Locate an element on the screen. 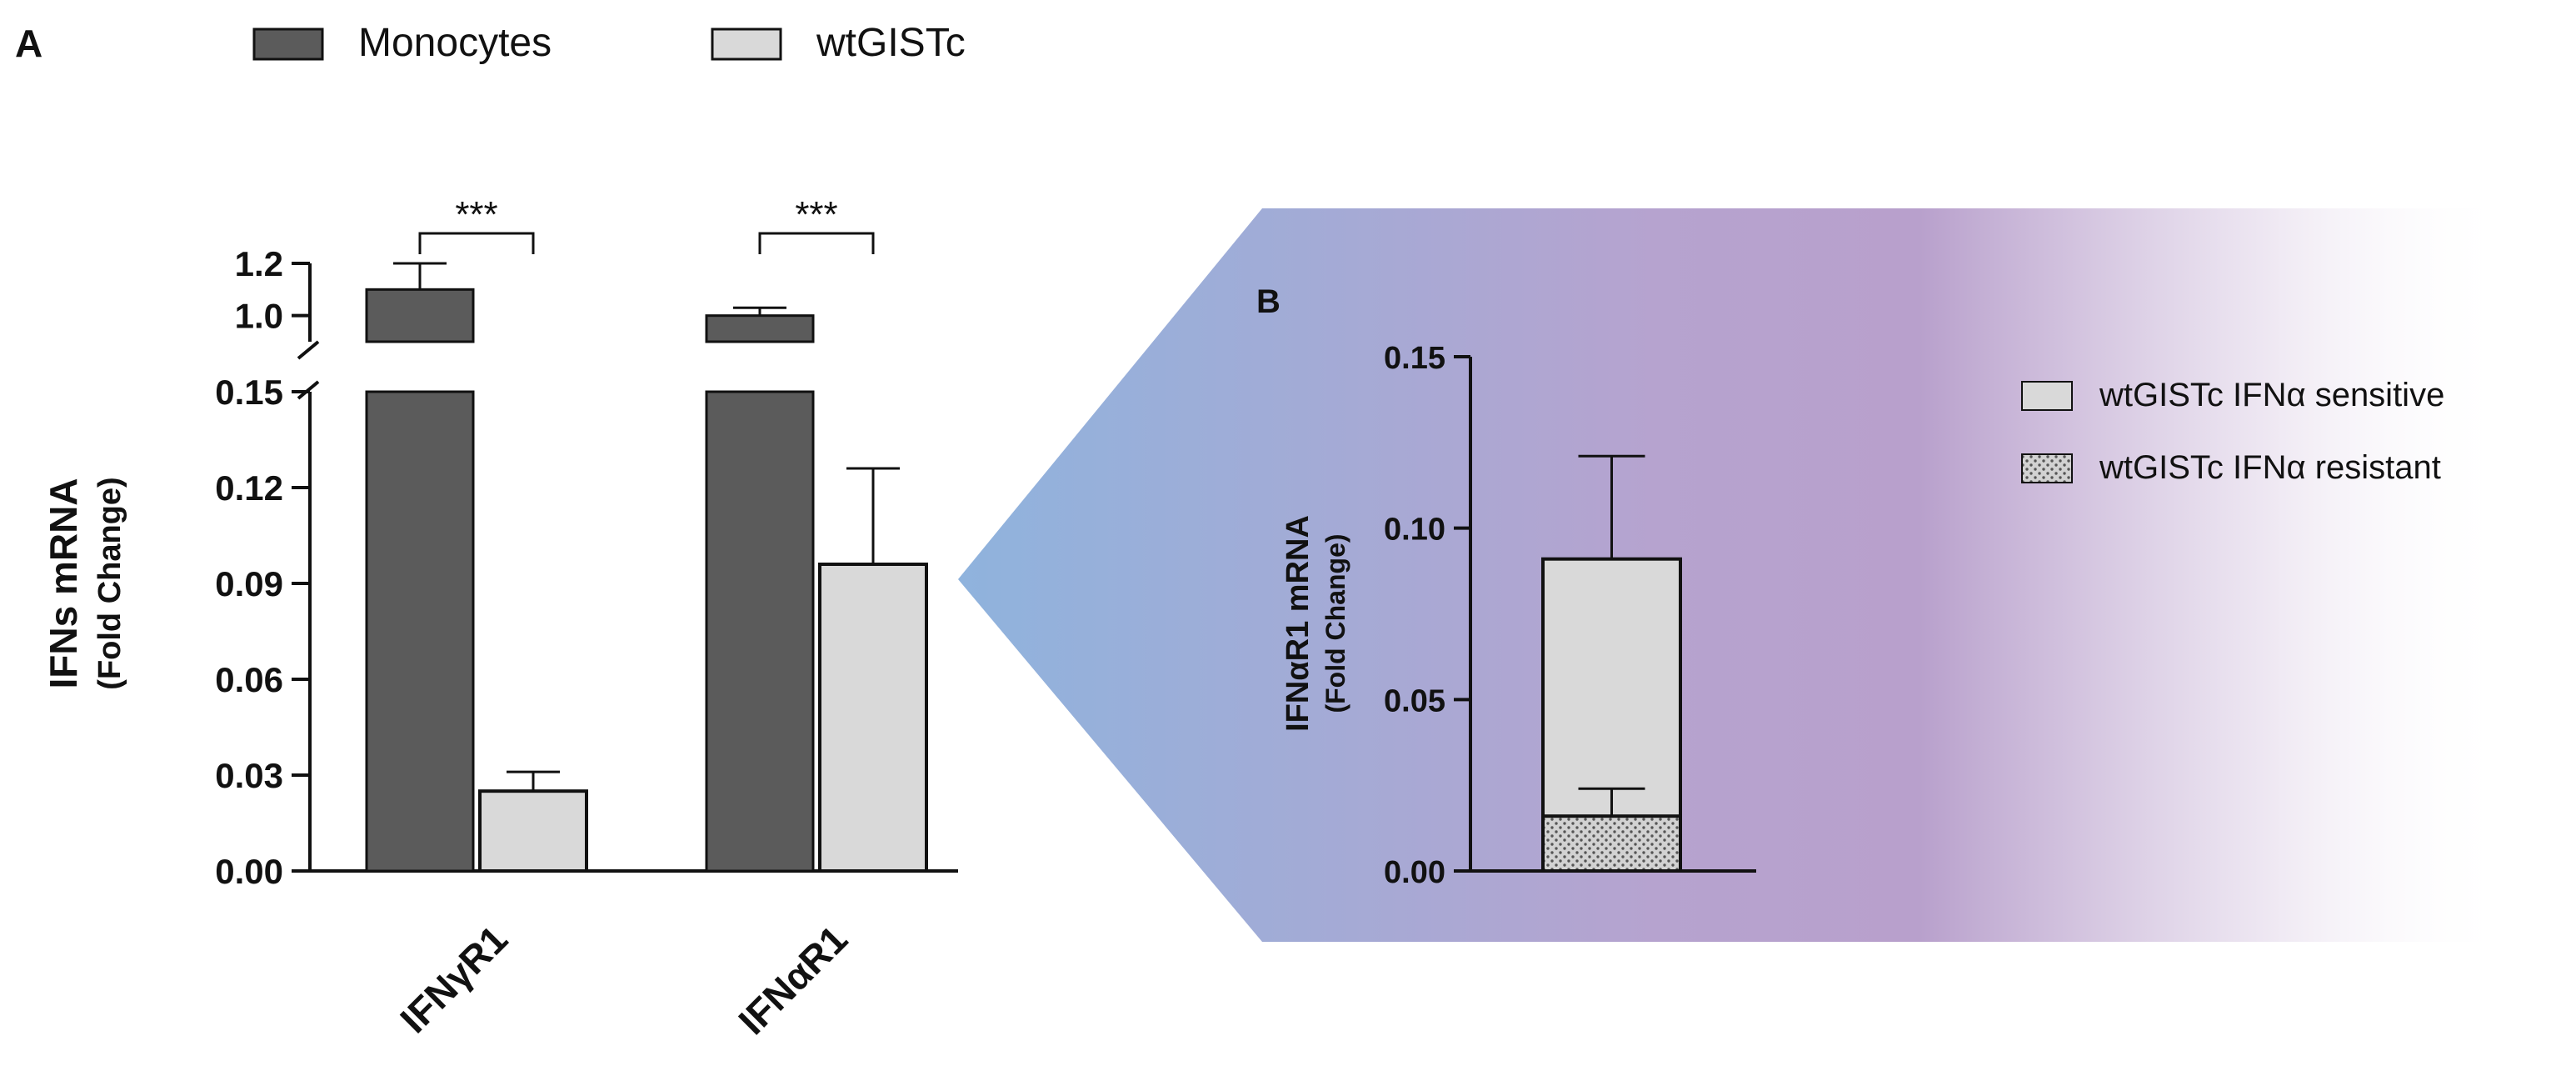  panel-b-chart: 0.00 0.05 0.10 0.15 is located at coordinates (1570, 615).